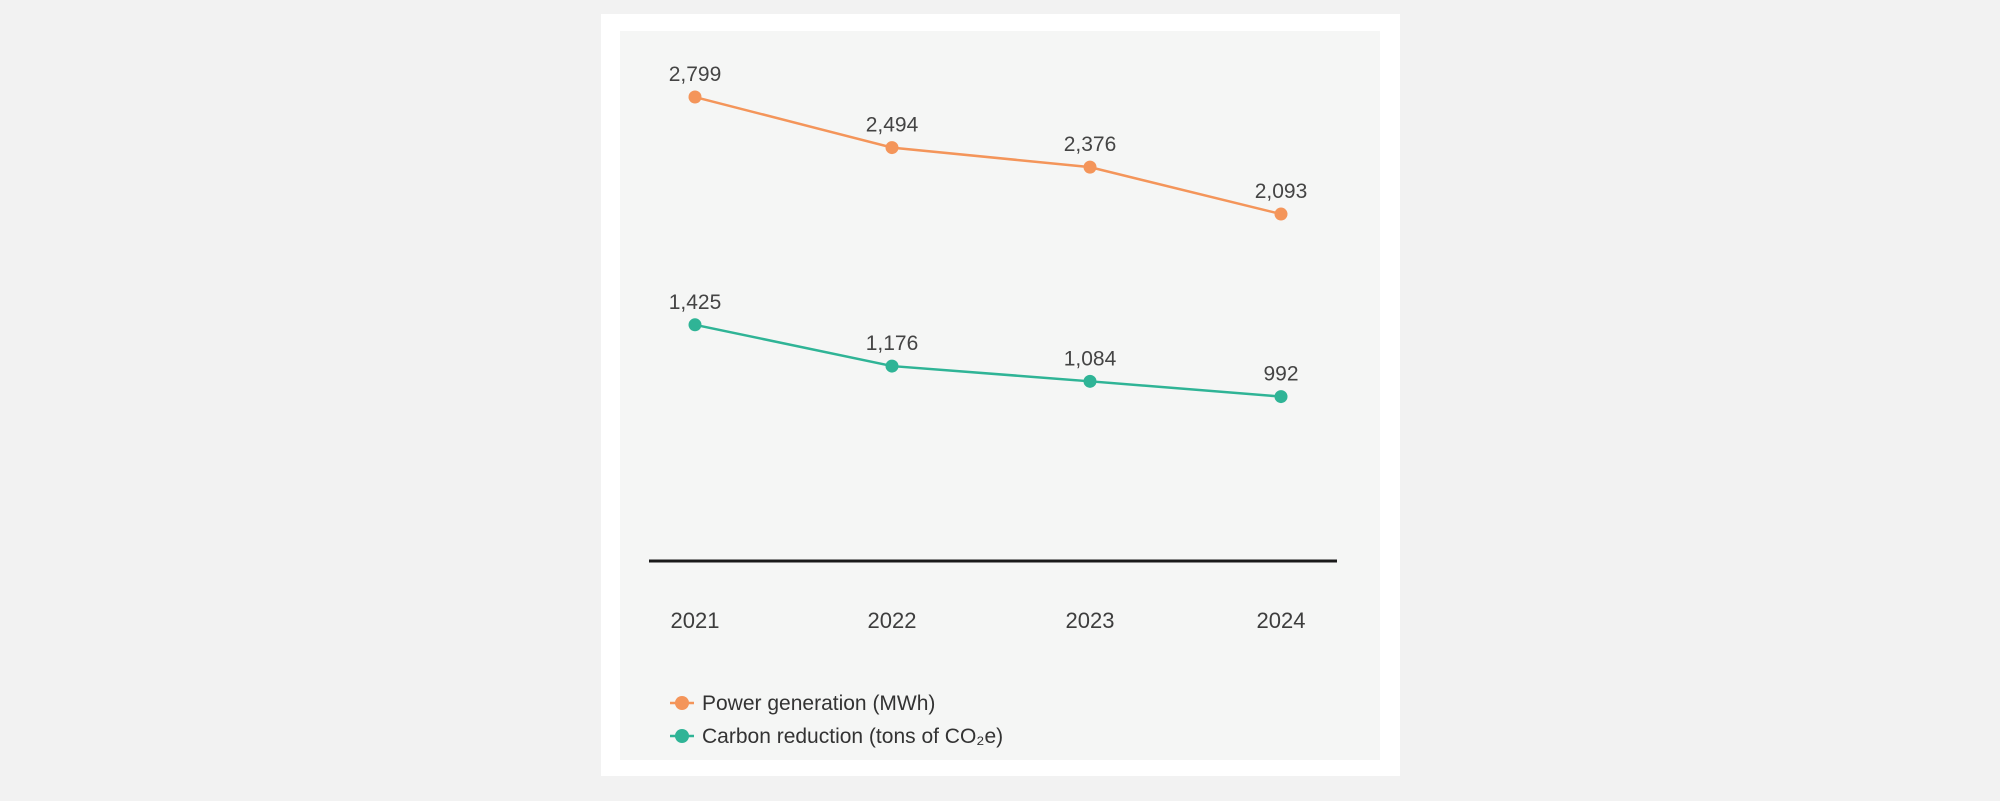 The image size is (2000, 801). What do you see at coordinates (892, 620) in the screenshot?
I see `x-tick-label: 2022` at bounding box center [892, 620].